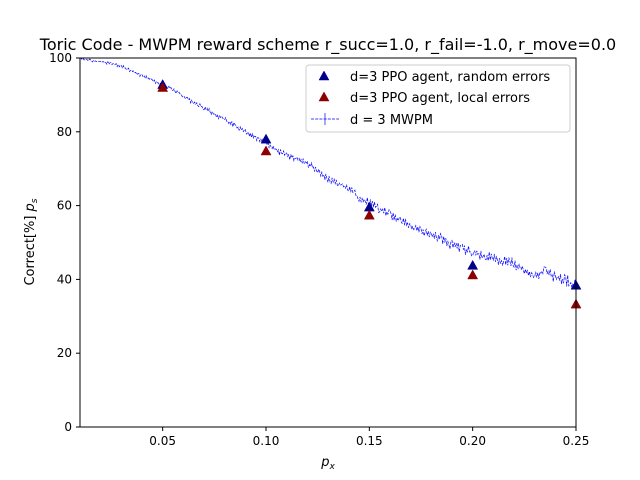  Describe the element at coordinates (391, 120) in the screenshot. I see `legend-label: d = 3 MWPM` at that location.